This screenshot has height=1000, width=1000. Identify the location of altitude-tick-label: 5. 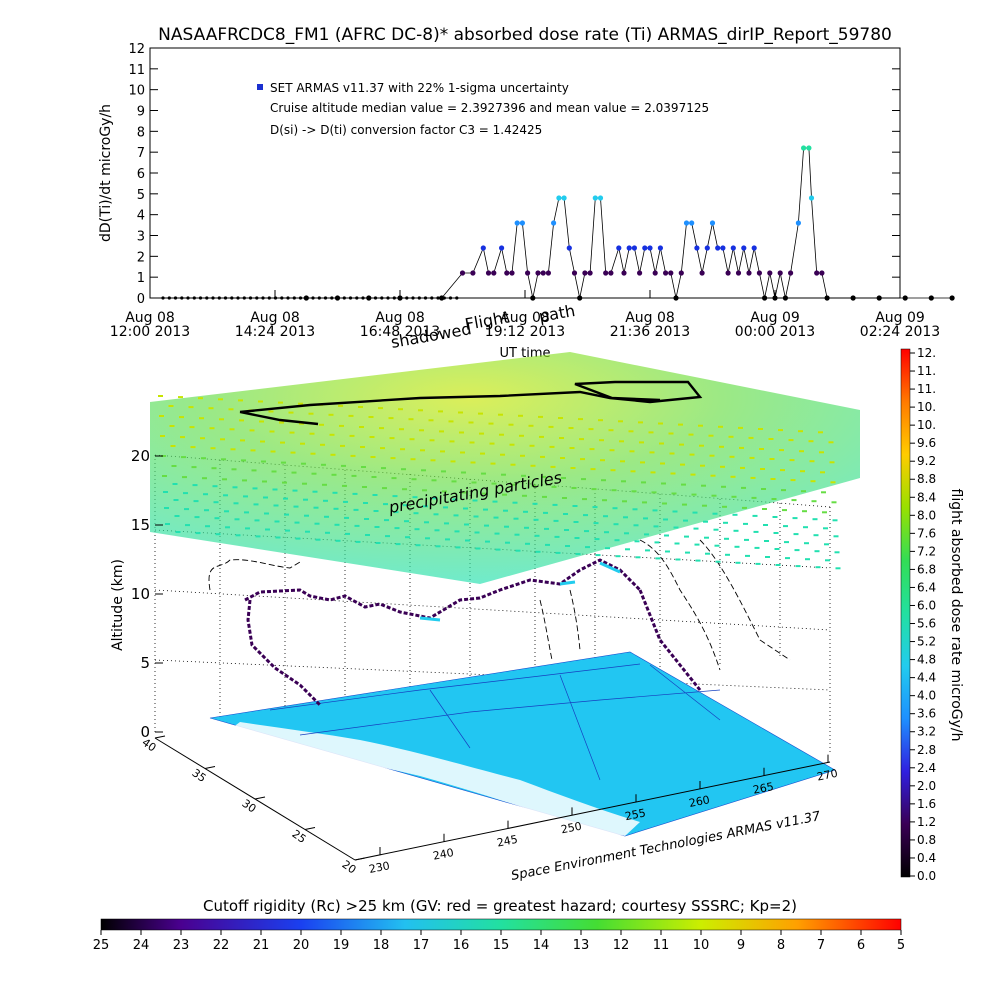
(145, 663).